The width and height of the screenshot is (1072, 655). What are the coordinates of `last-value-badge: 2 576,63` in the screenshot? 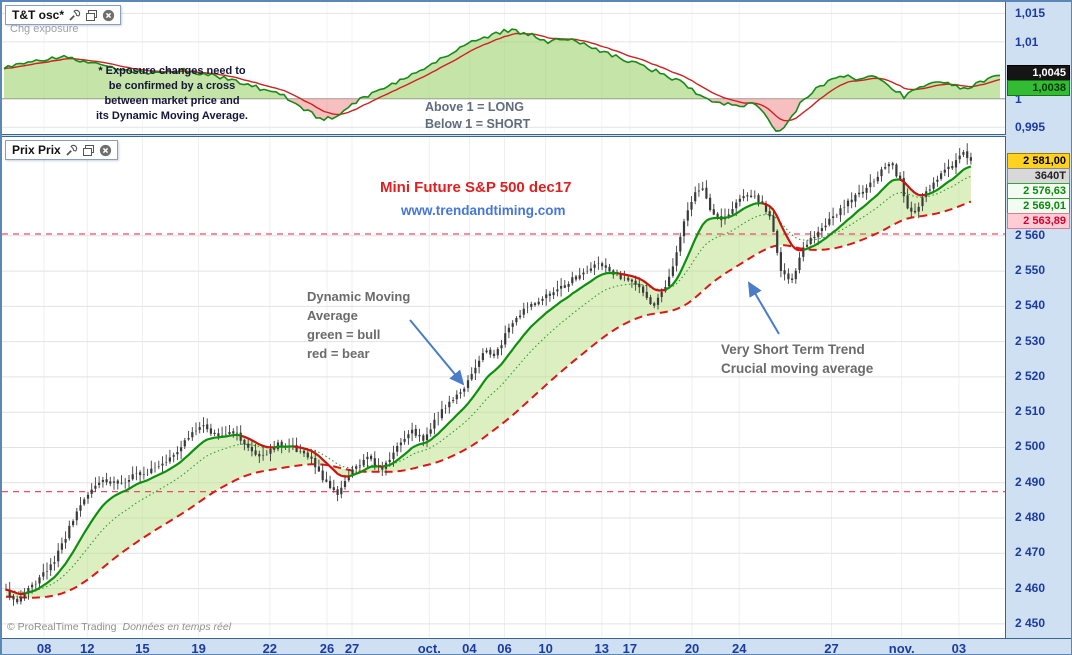 It's located at (1038, 190).